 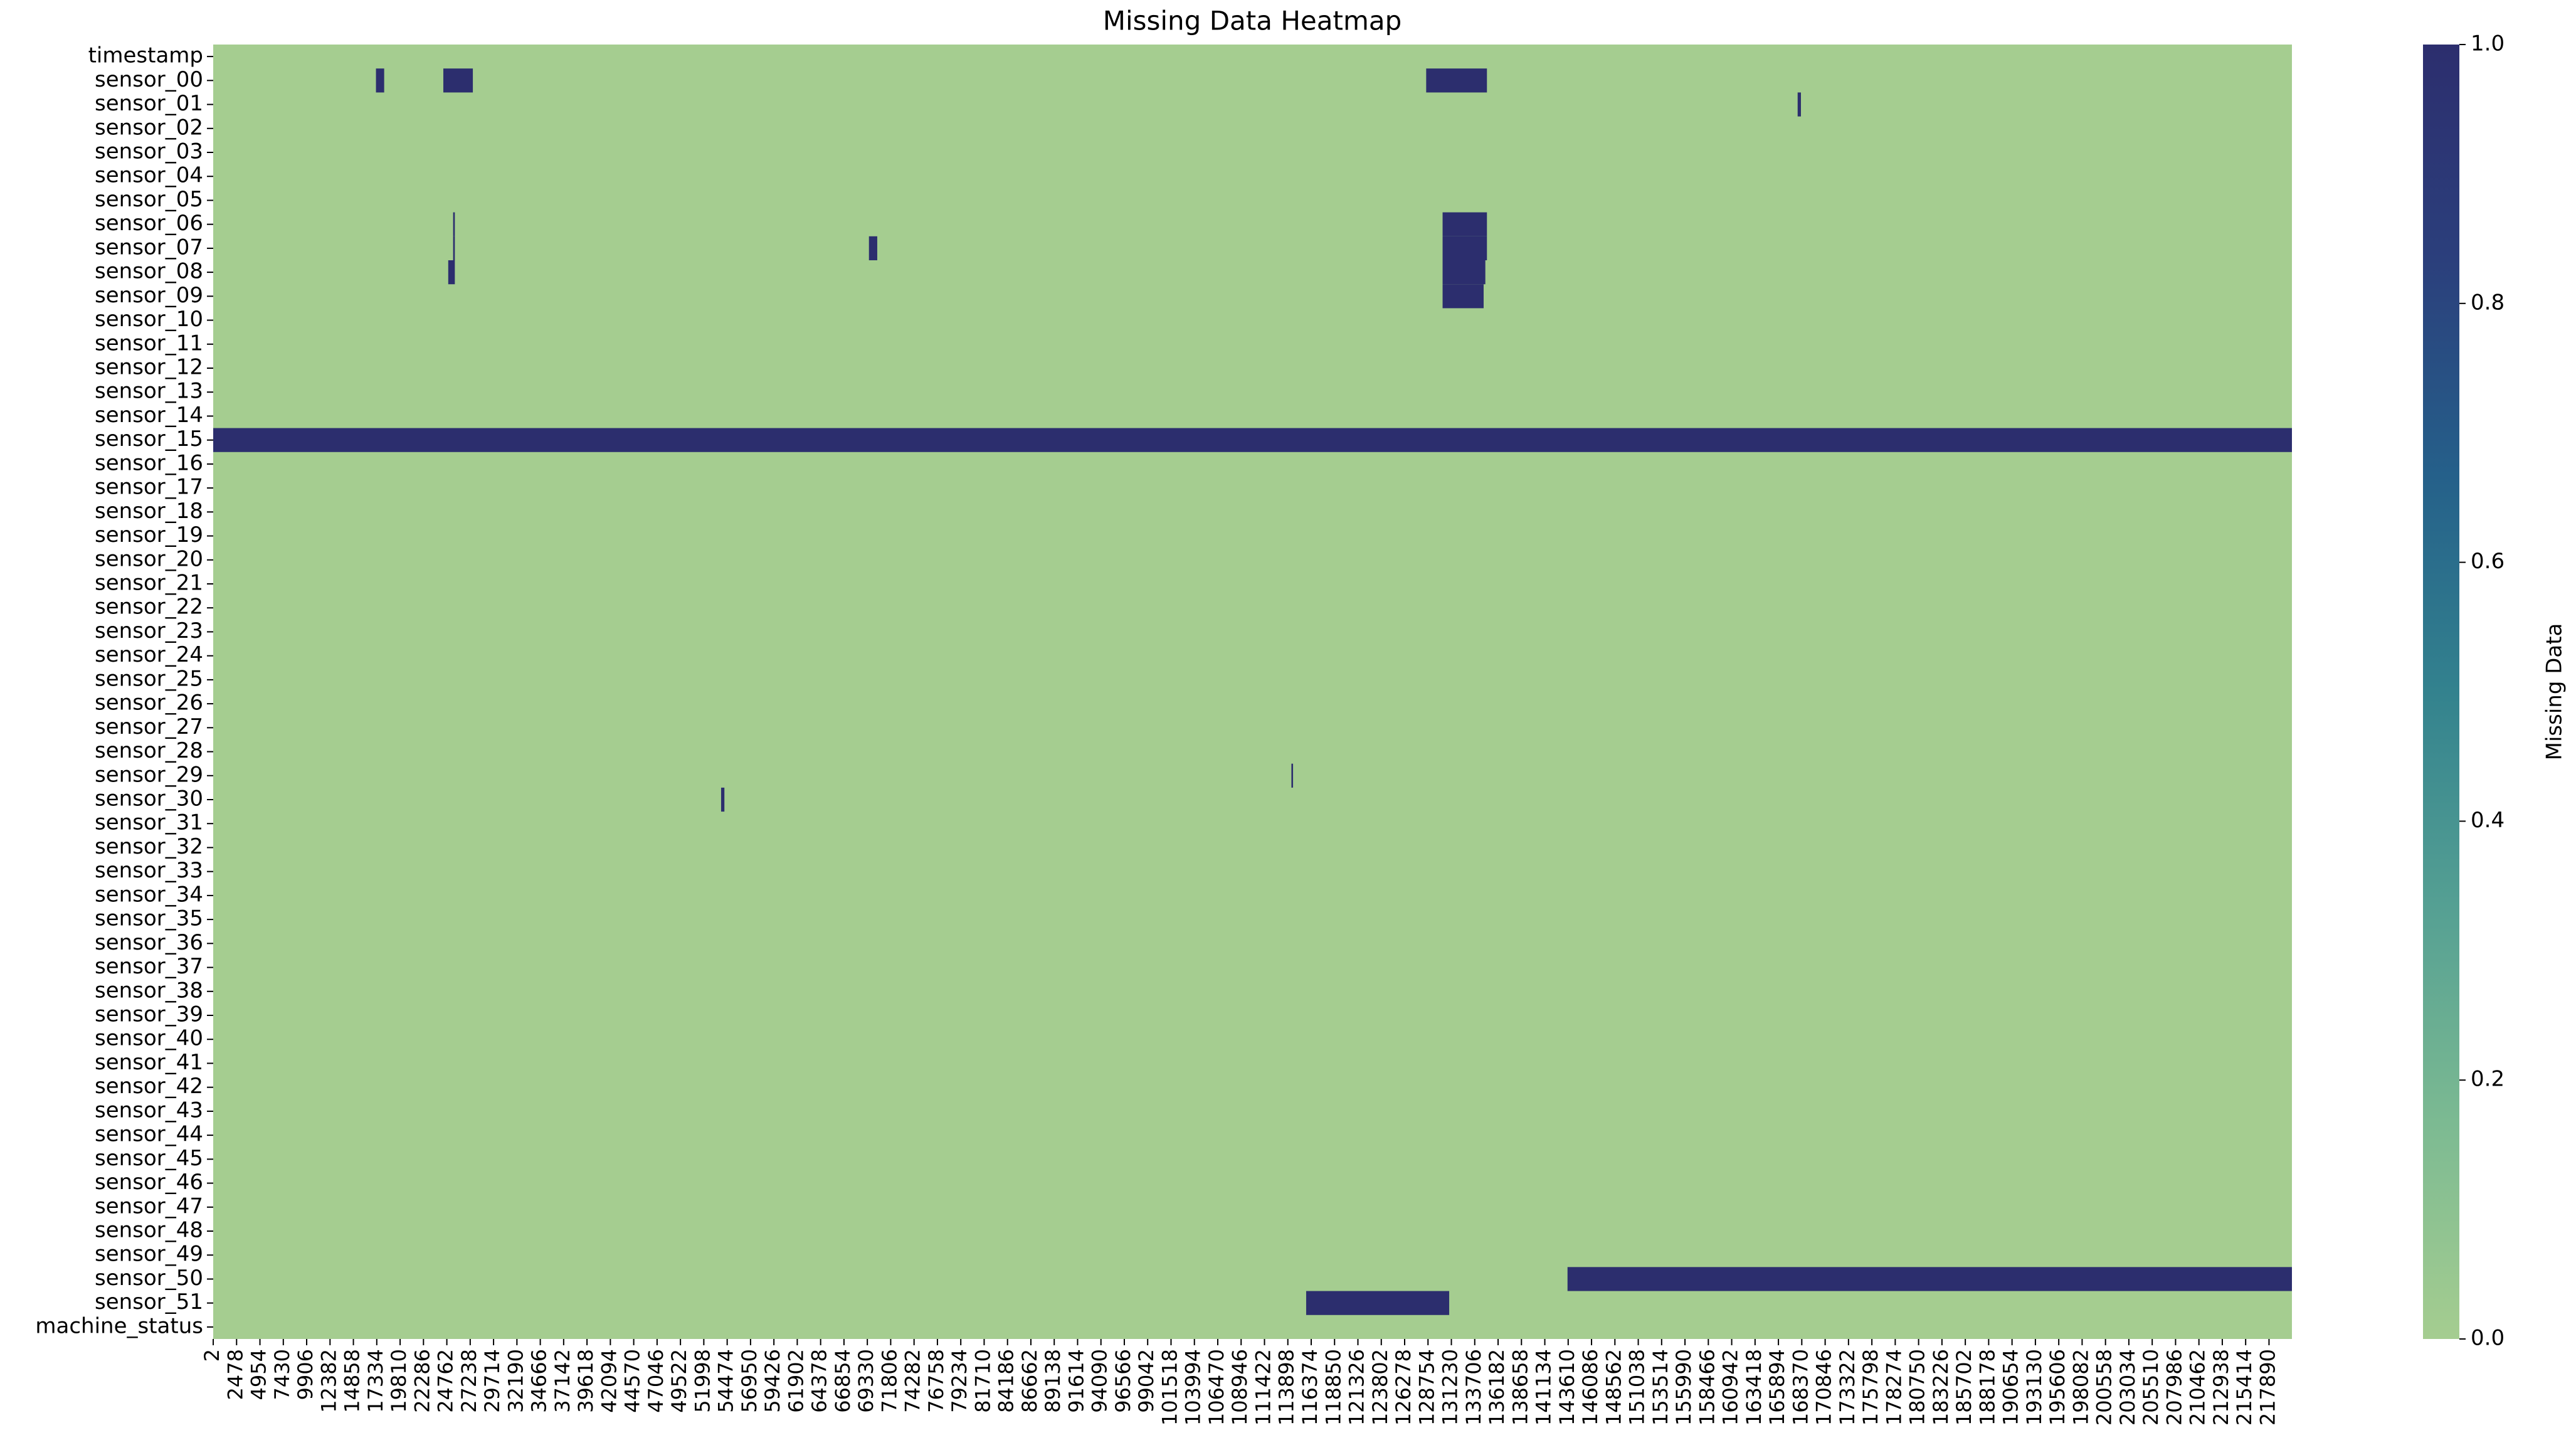 I want to click on x-tick-label: 160942, so click(x=1731, y=1388).